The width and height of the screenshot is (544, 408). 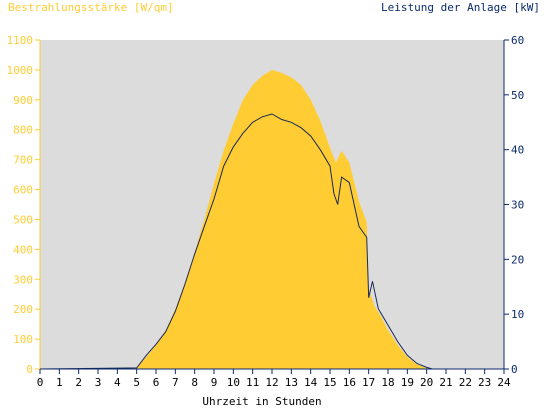 What do you see at coordinates (368, 382) in the screenshot?
I see `x-axis-tick-label: 17` at bounding box center [368, 382].